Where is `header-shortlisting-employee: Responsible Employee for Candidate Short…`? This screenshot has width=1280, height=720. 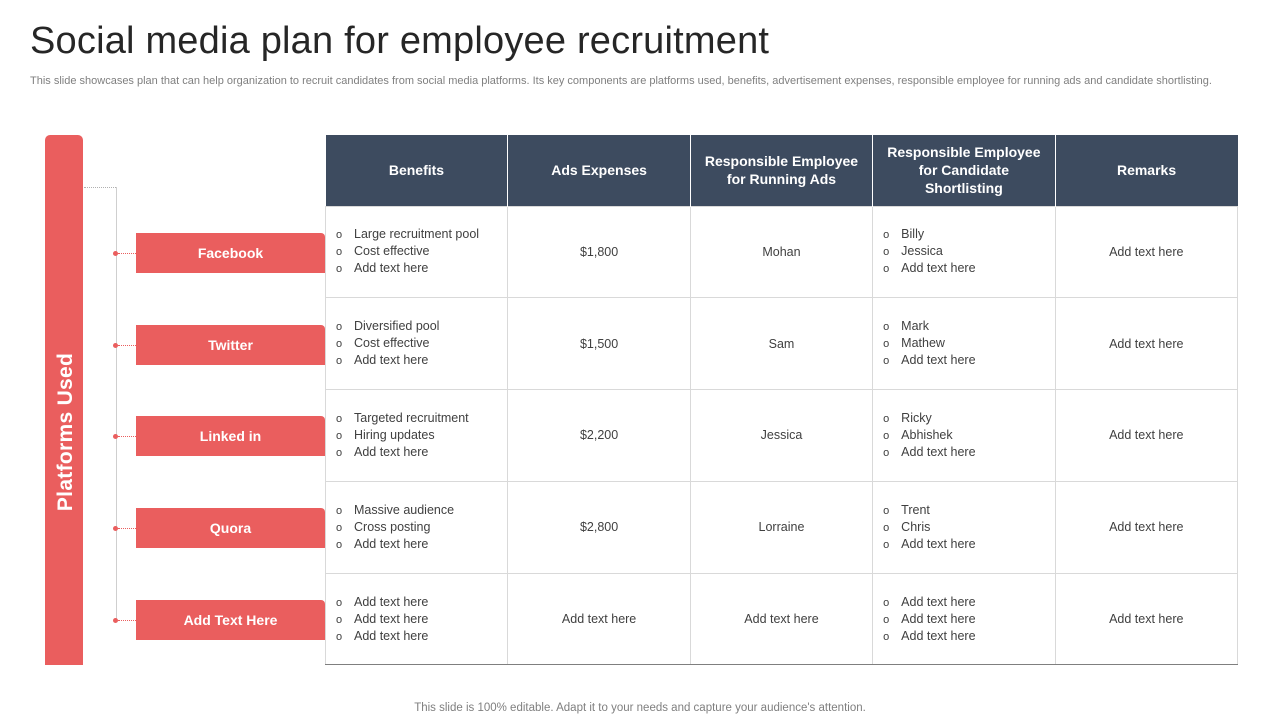
header-shortlisting-employee: Responsible Employee for Candidate Short… is located at coordinates (964, 170).